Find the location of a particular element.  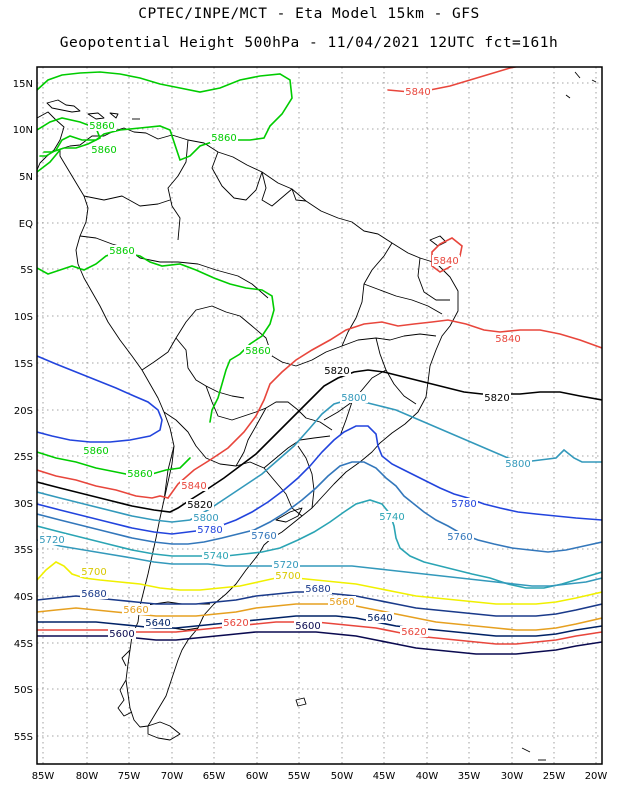

latitude-tick-label: 55S is located at coordinates (23, 737).